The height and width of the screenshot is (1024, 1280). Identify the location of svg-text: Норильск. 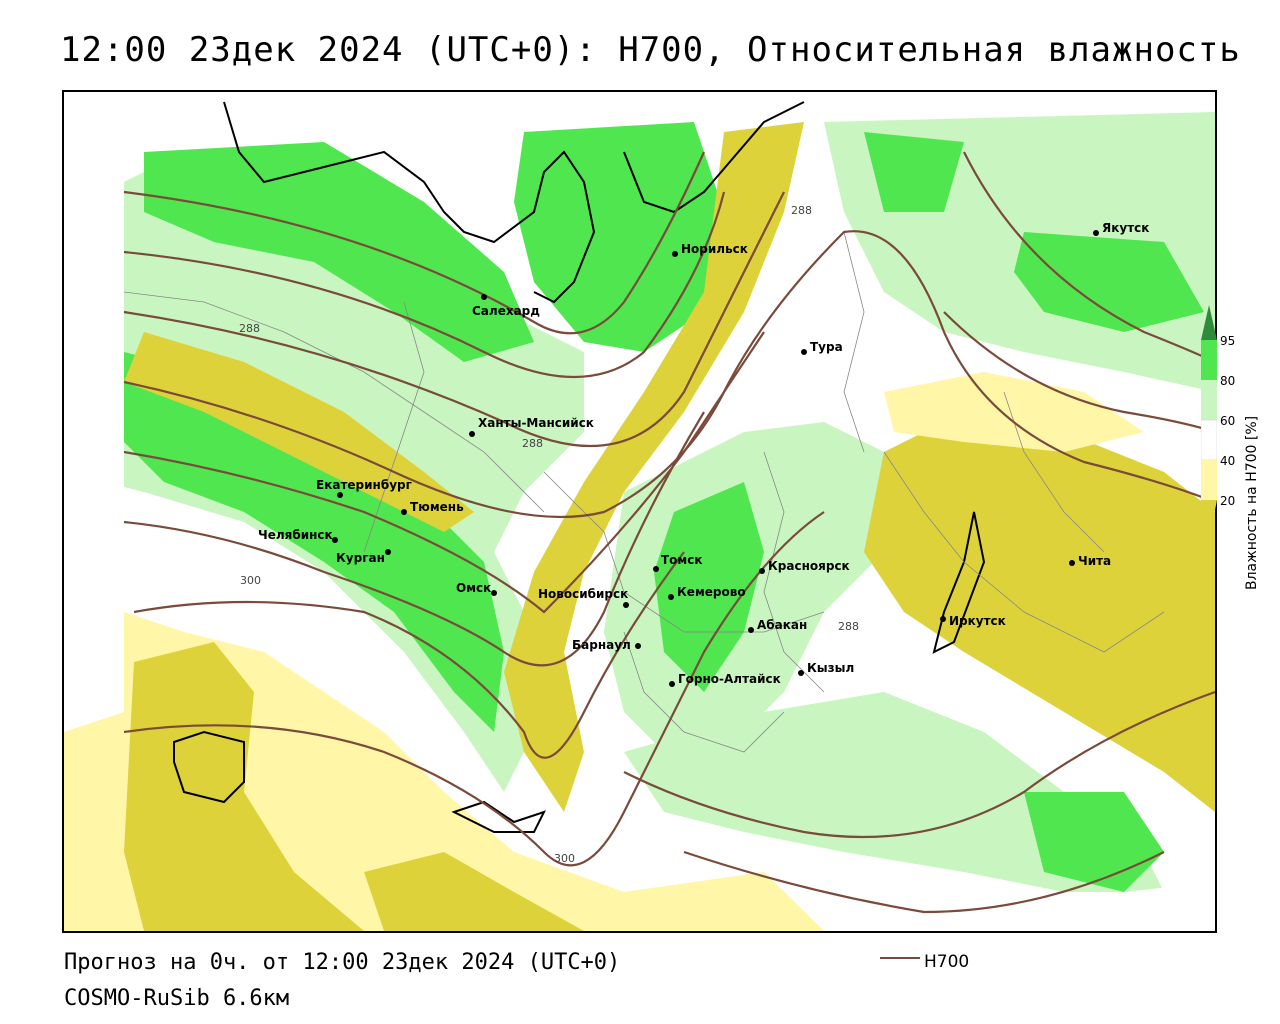
(714, 249).